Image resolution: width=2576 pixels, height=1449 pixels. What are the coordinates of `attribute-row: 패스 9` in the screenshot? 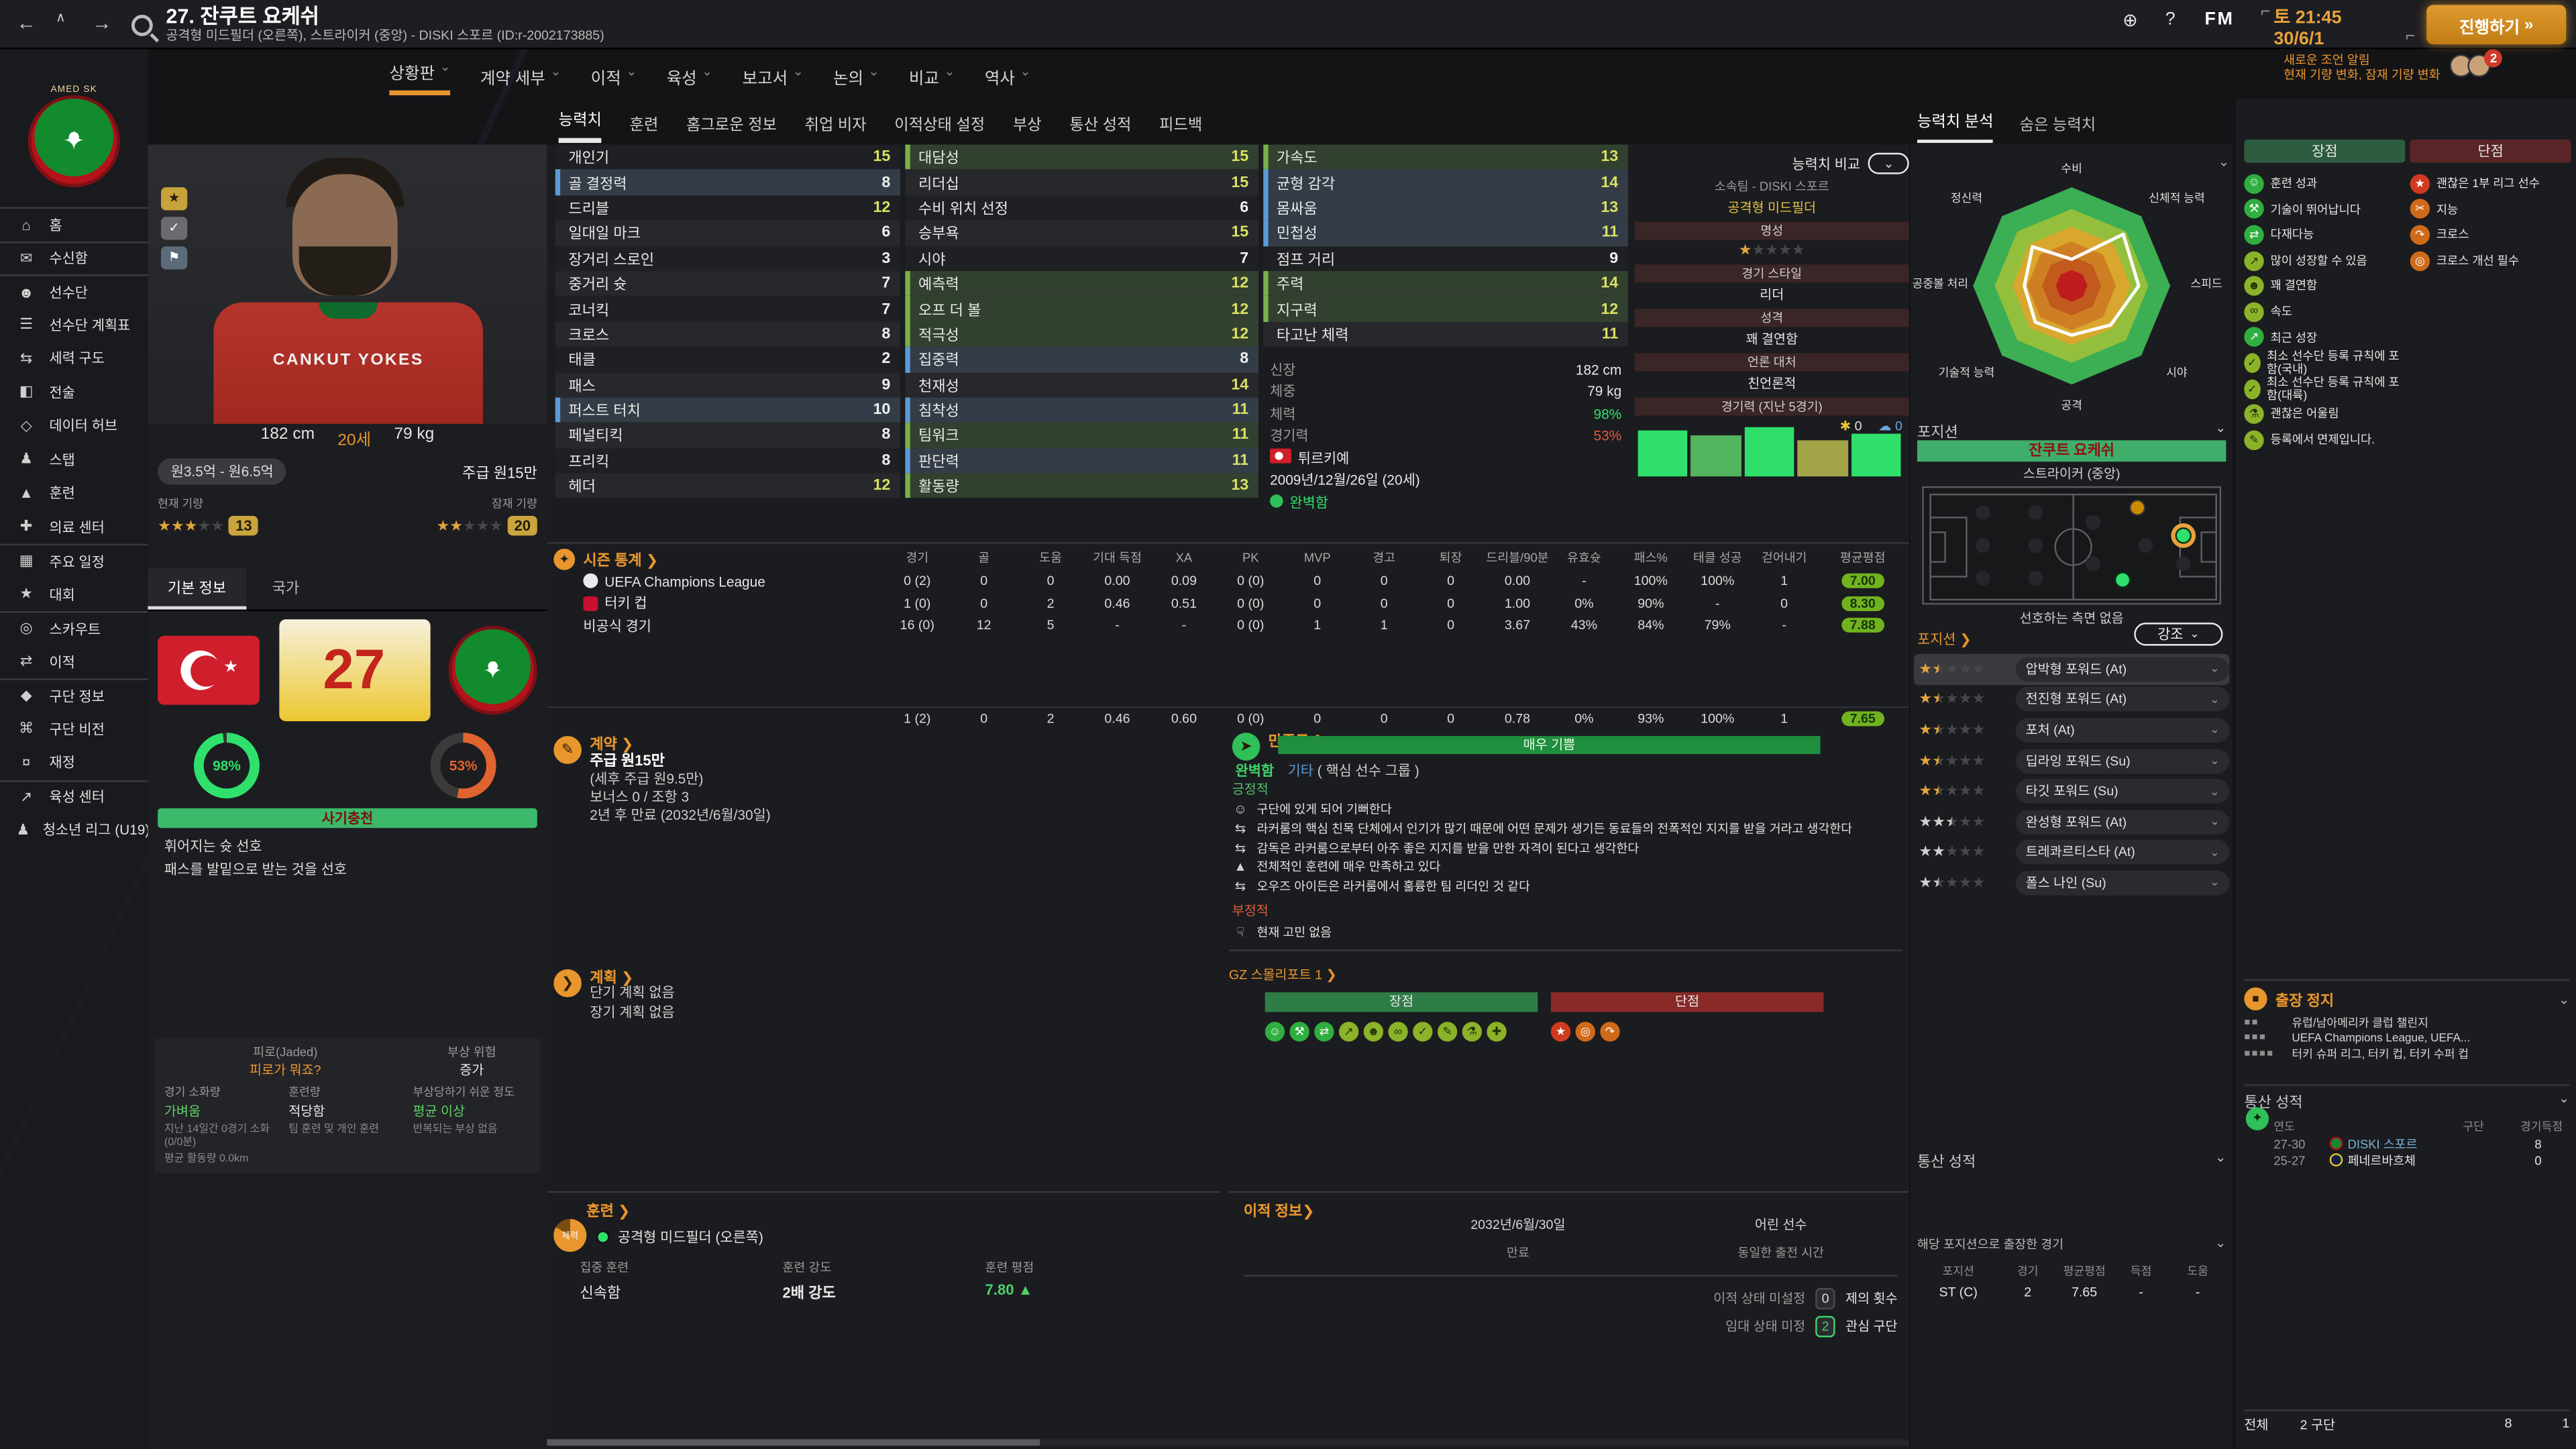 It's located at (728, 385).